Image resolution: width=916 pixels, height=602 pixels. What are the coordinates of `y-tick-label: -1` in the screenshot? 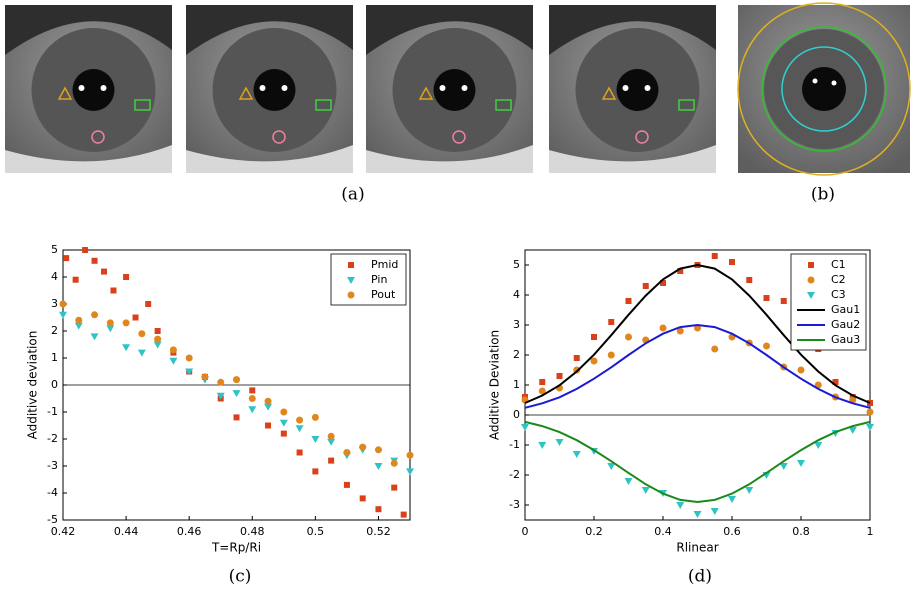 It's located at (514, 444).